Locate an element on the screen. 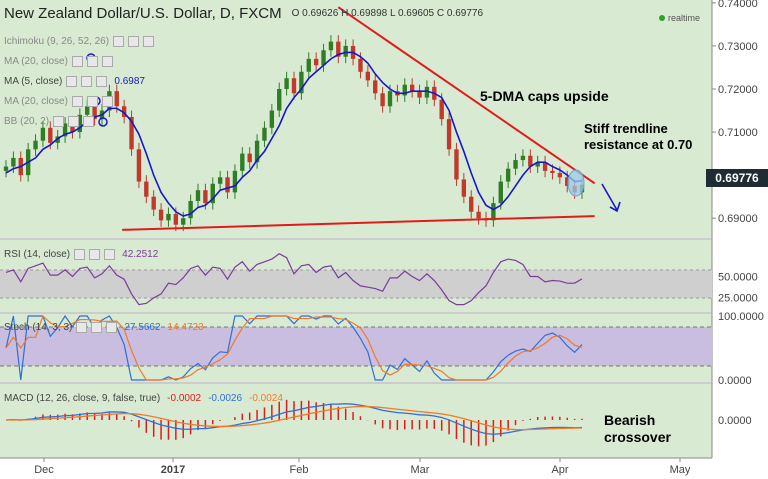 The height and width of the screenshot is (479, 768). overlay-label: Ichimoku (9, 26, 52, 26) is located at coordinates (57, 41).